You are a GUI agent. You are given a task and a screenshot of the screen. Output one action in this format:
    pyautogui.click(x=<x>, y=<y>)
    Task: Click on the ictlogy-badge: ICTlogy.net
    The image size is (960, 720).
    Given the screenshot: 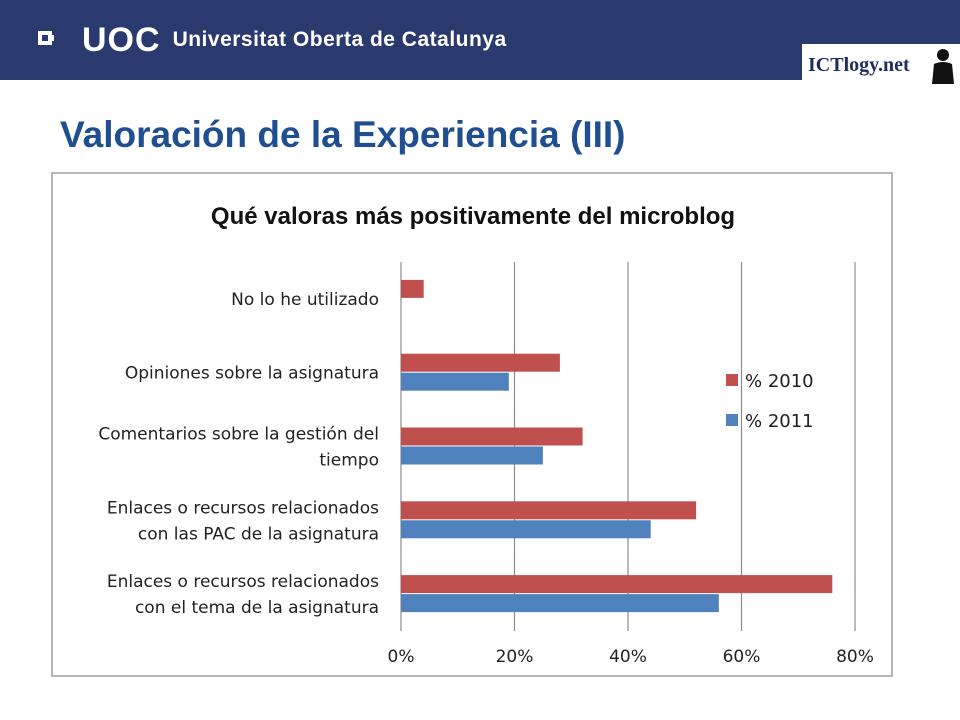 What is the action you would take?
    pyautogui.click(x=881, y=64)
    